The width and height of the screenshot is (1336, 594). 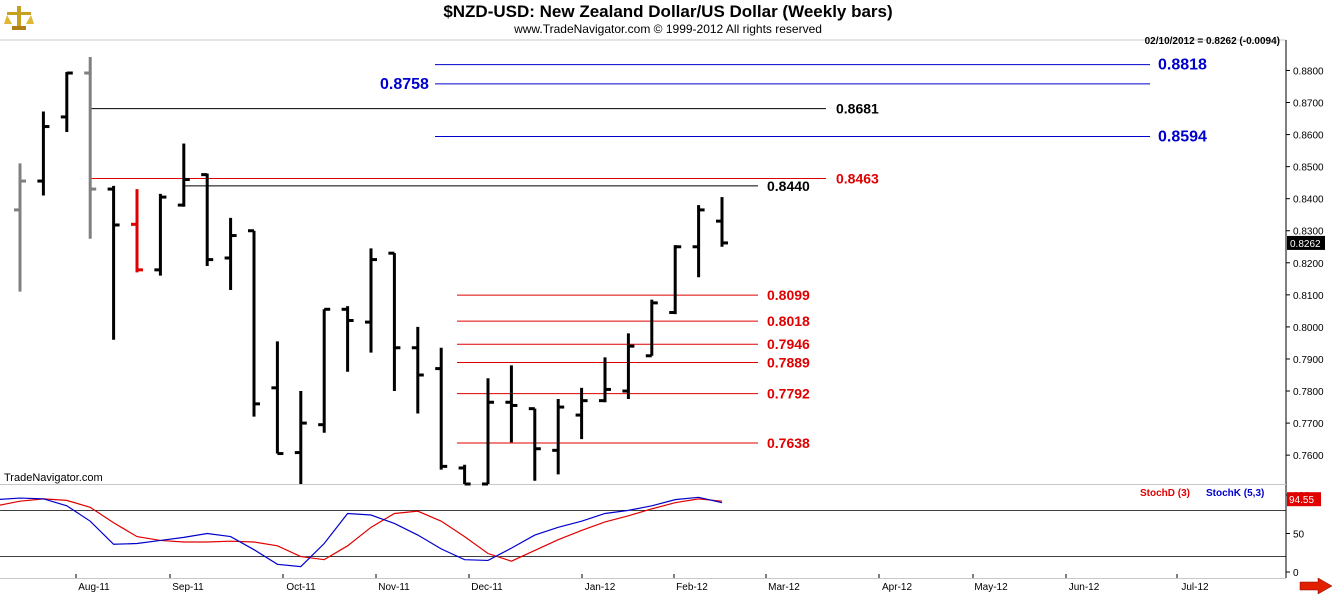 What do you see at coordinates (301, 587) in the screenshot?
I see `date-tick-label: Oct-11` at bounding box center [301, 587].